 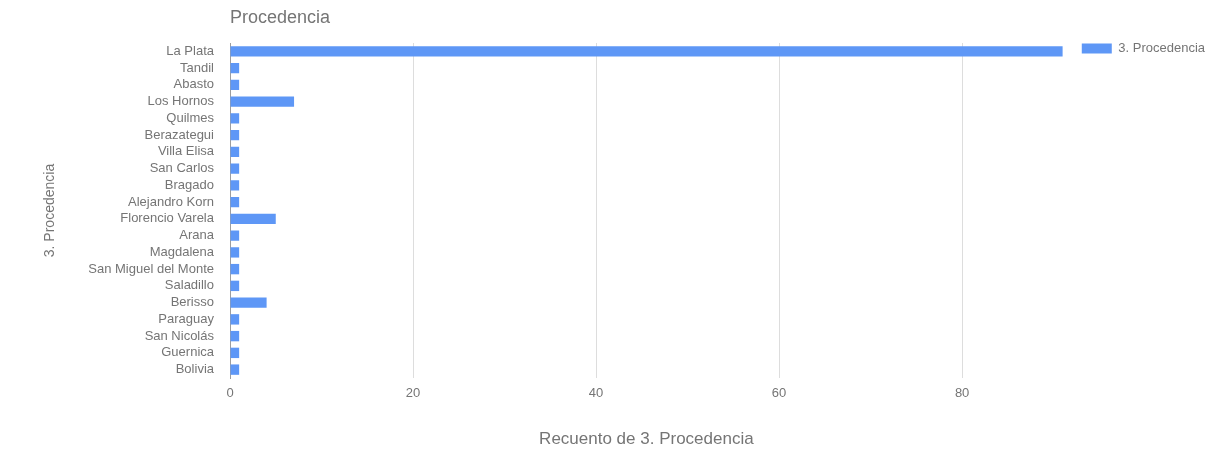 I want to click on y-tick-label: Berisso, so click(x=192, y=302).